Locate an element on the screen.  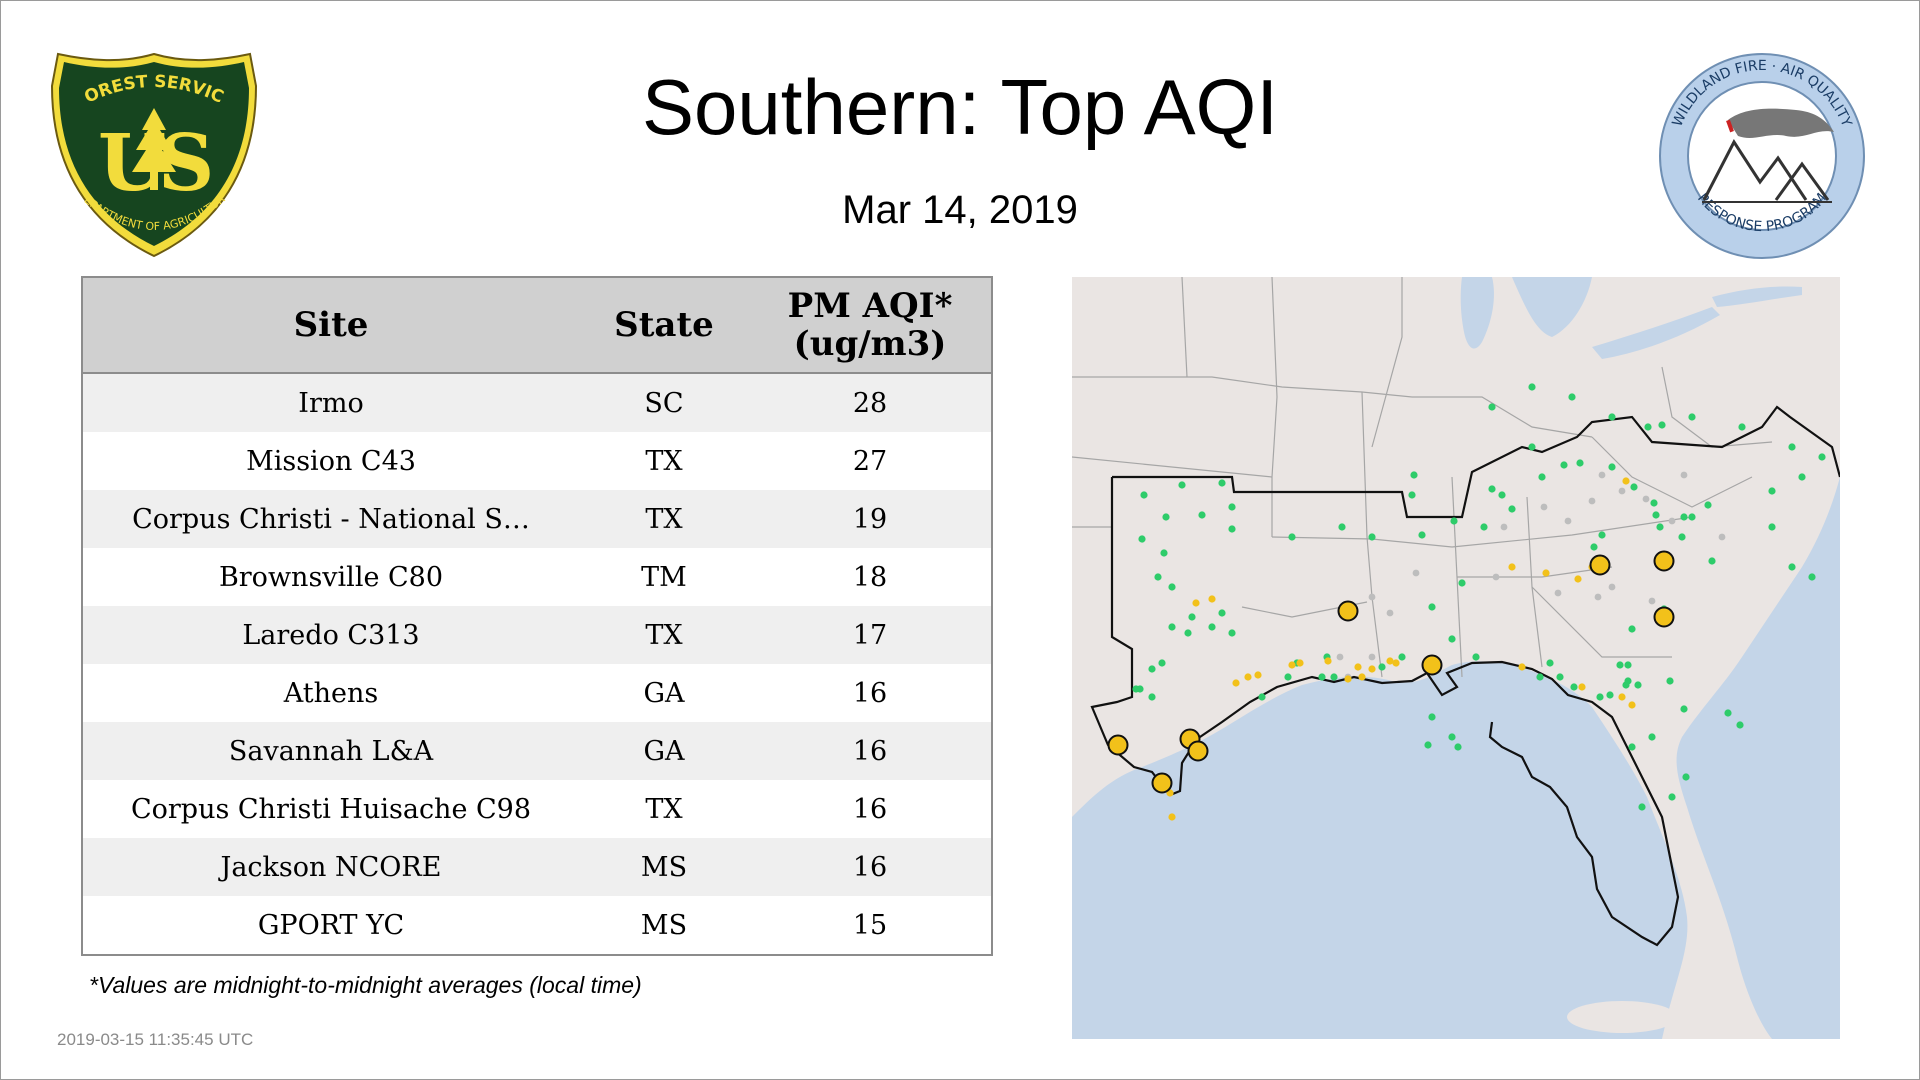
cell-aqi: 28 is located at coordinates (870, 402).